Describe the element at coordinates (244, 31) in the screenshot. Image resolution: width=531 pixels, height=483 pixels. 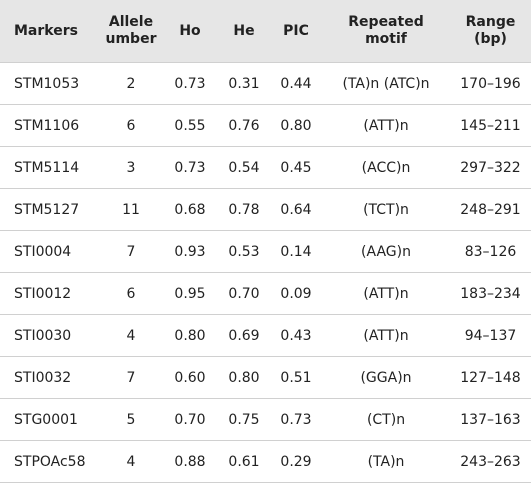
I see `header-cell: He` at that location.